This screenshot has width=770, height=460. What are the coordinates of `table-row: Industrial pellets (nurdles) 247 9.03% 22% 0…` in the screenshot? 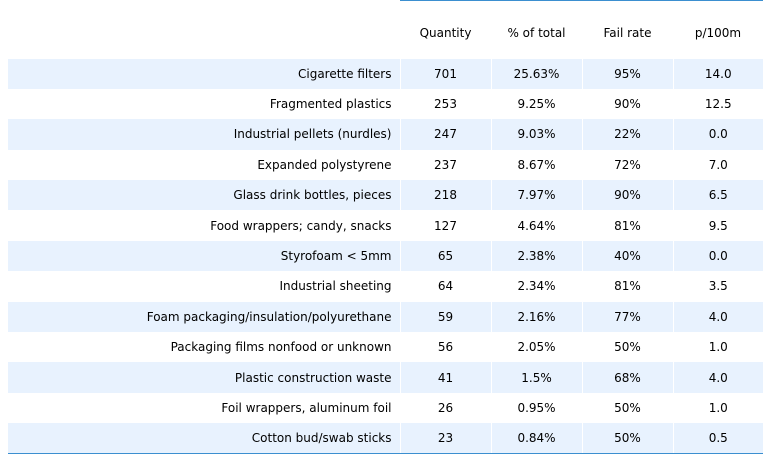 It's located at (385, 134).